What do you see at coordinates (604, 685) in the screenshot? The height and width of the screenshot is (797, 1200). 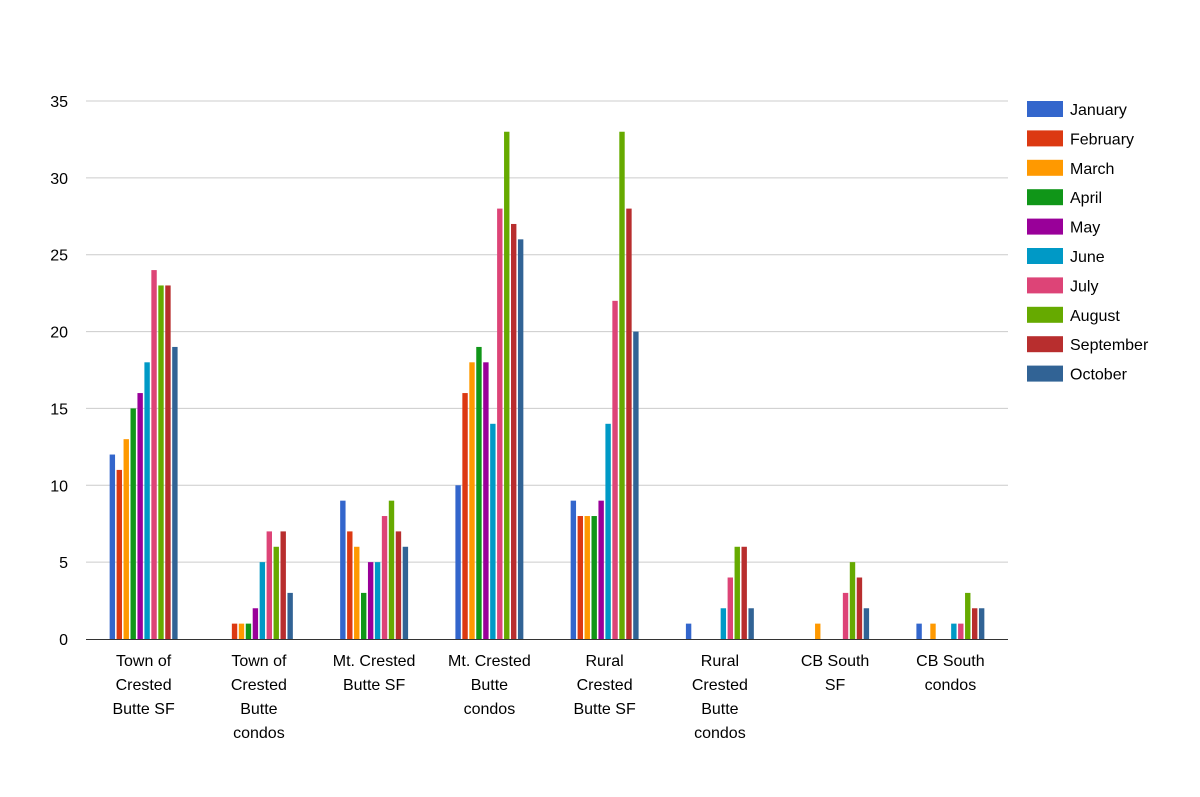 I see `x-category-label: Rural Crested Butte SF` at bounding box center [604, 685].